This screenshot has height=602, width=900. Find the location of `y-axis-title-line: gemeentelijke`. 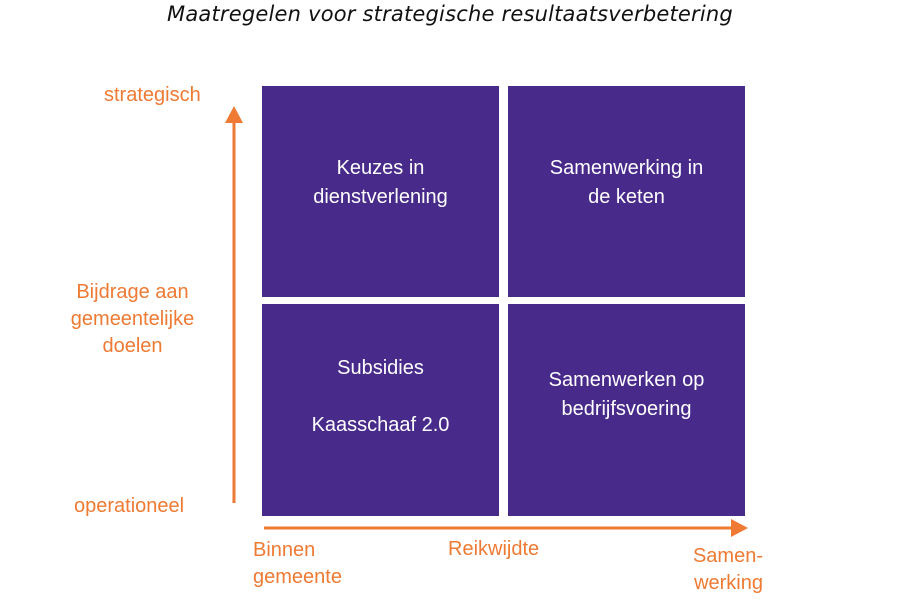

y-axis-title-line: gemeentelijke is located at coordinates (132, 319).